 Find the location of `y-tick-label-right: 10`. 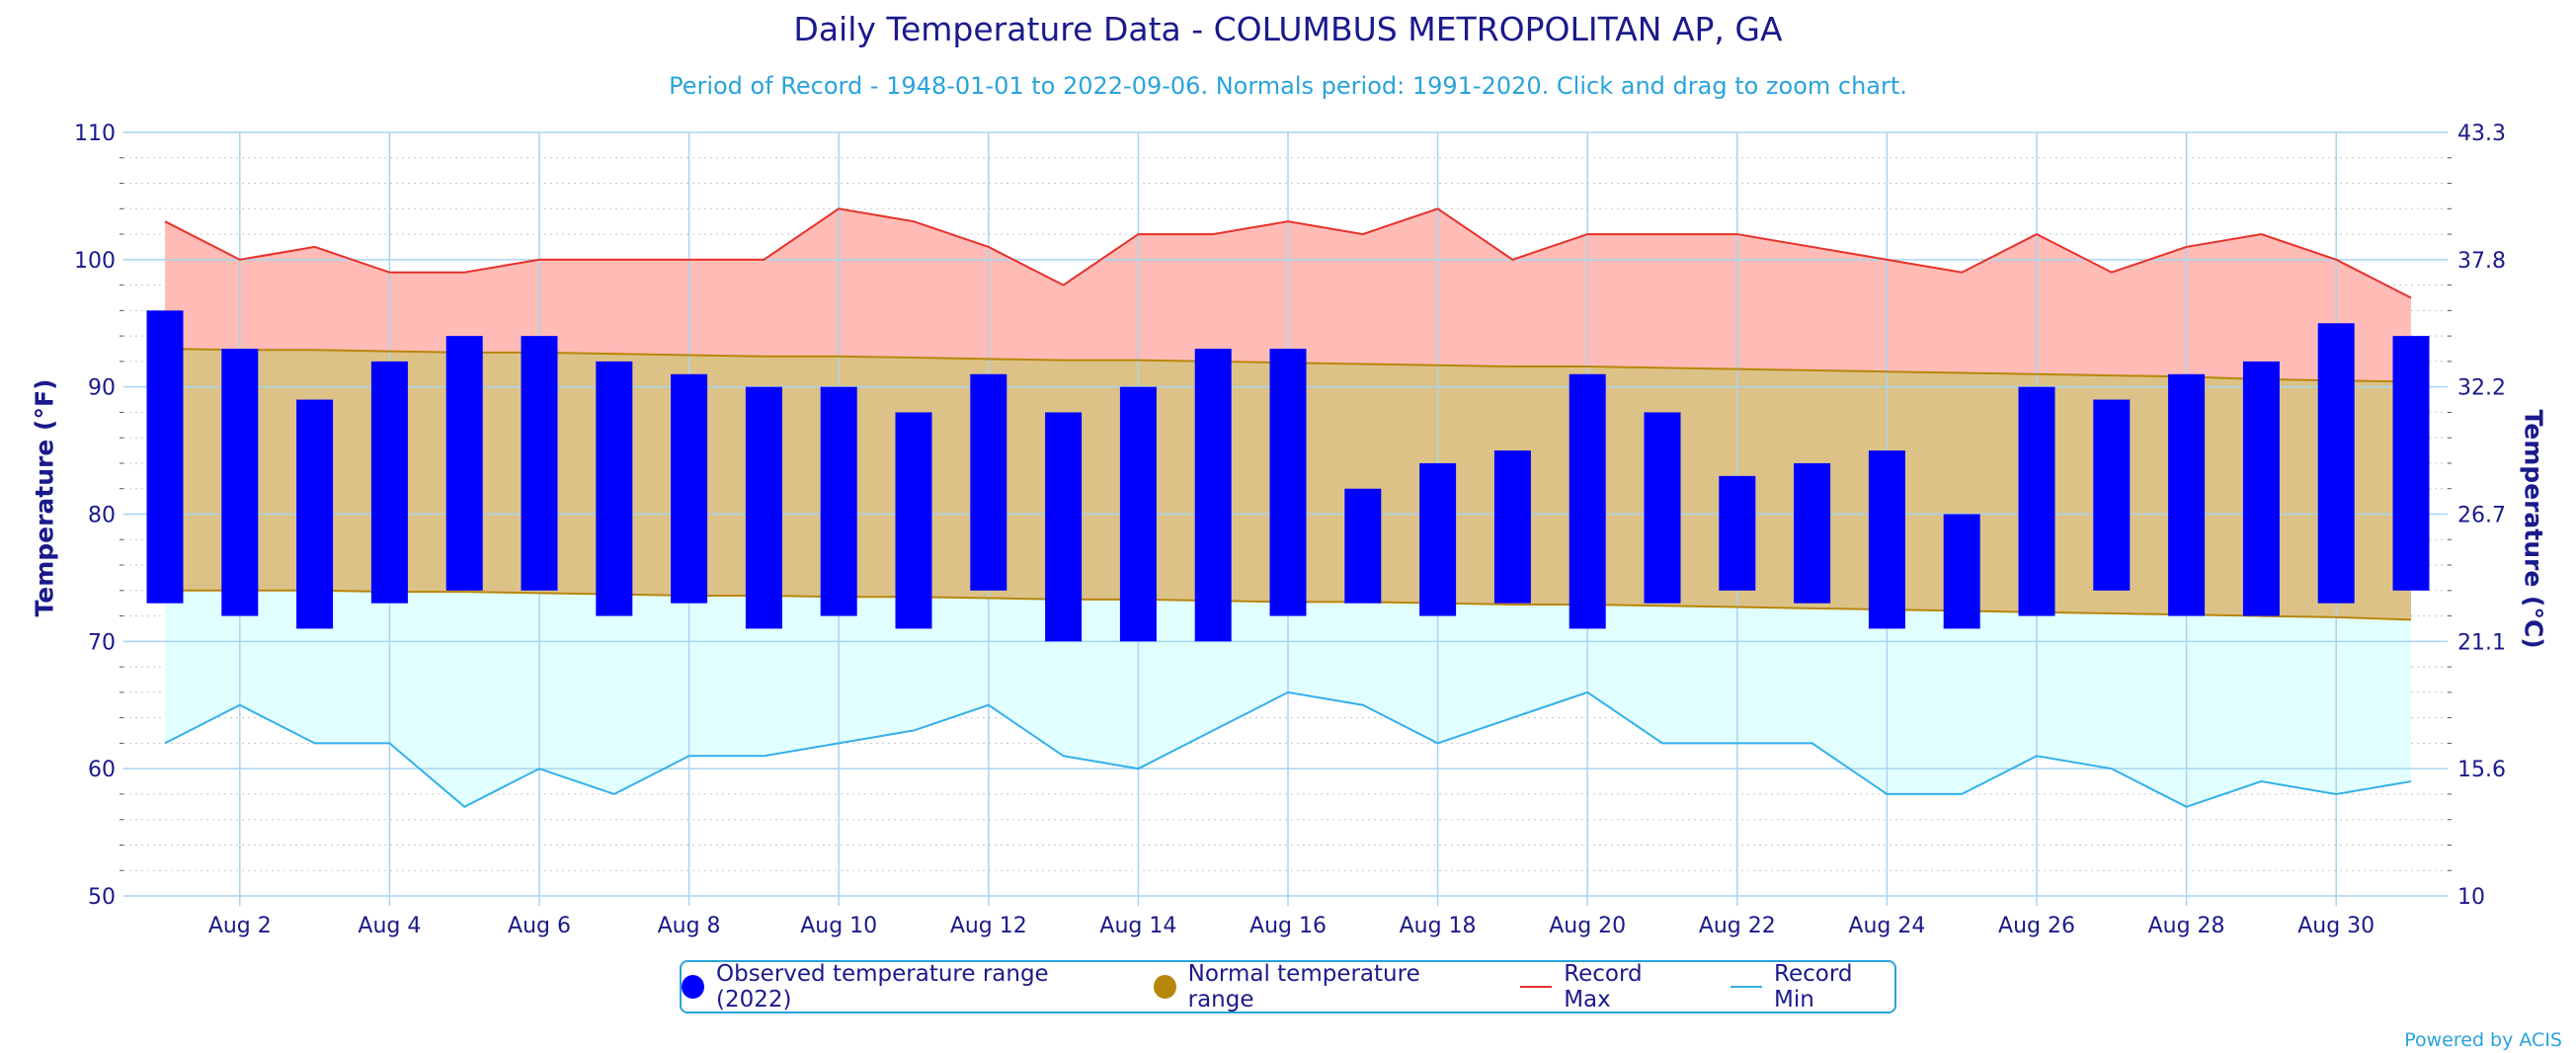

y-tick-label-right: 10 is located at coordinates (2471, 897).